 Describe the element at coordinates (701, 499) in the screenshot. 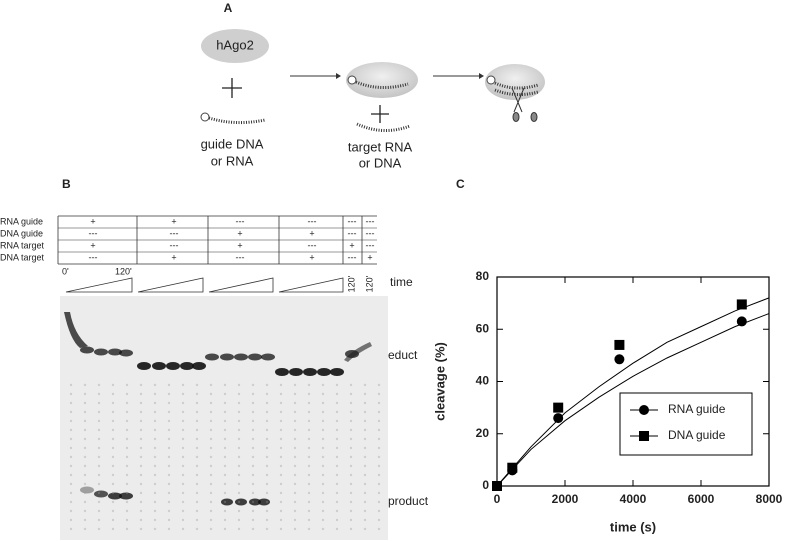

I see `x-tick-label: 6000` at that location.